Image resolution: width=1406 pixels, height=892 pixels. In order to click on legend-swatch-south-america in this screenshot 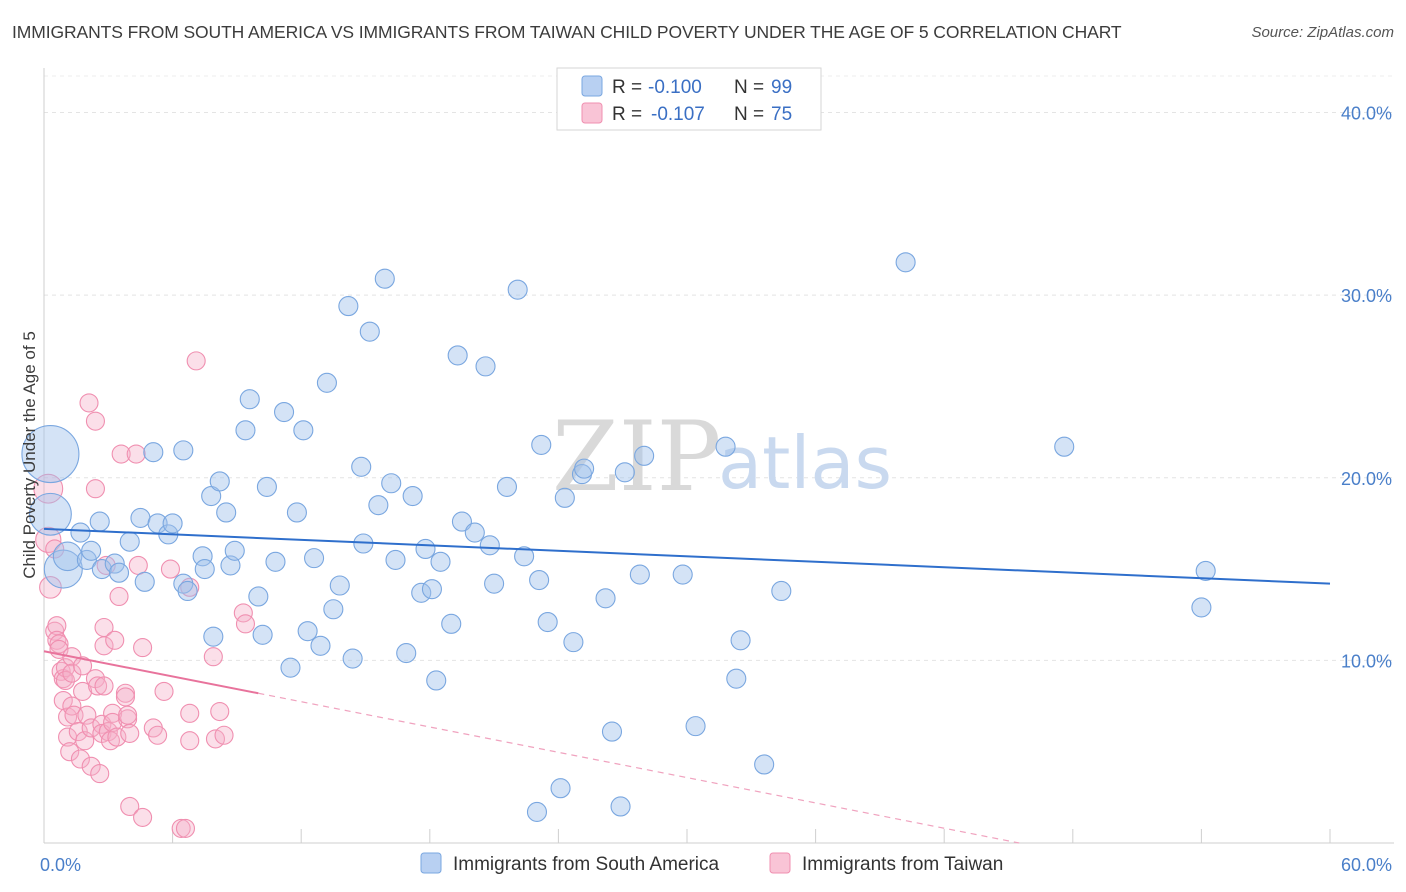, I will do `click(592, 86)`.